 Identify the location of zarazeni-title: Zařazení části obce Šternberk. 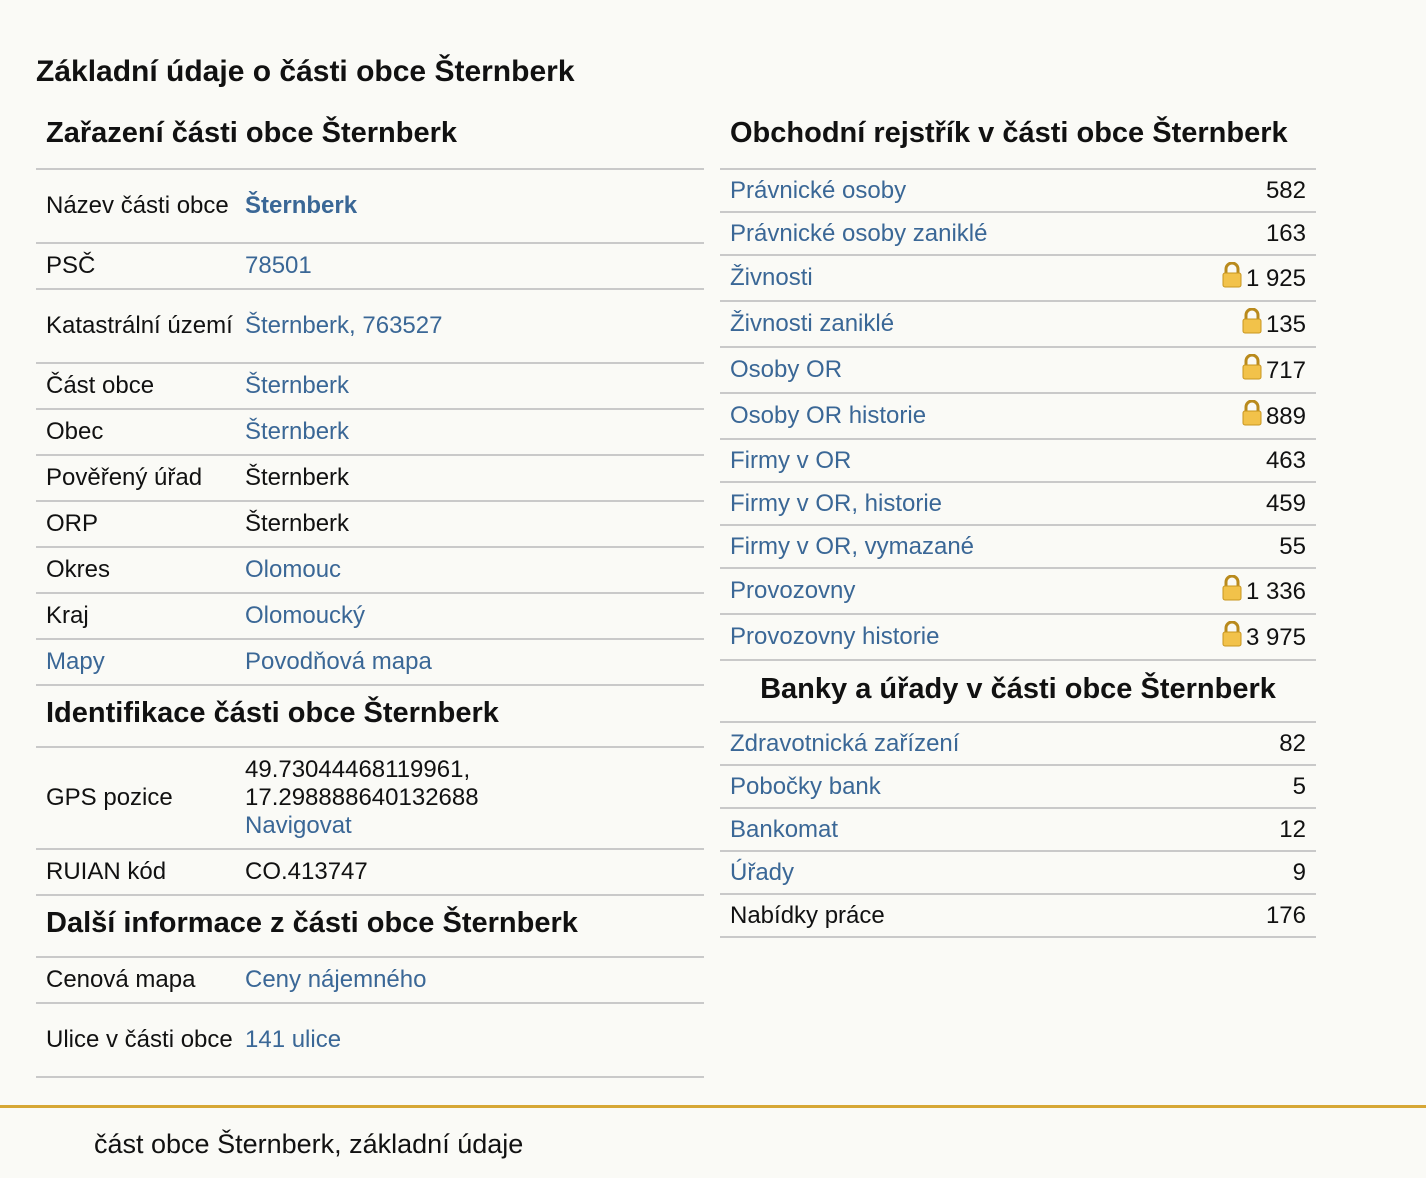
(251, 133).